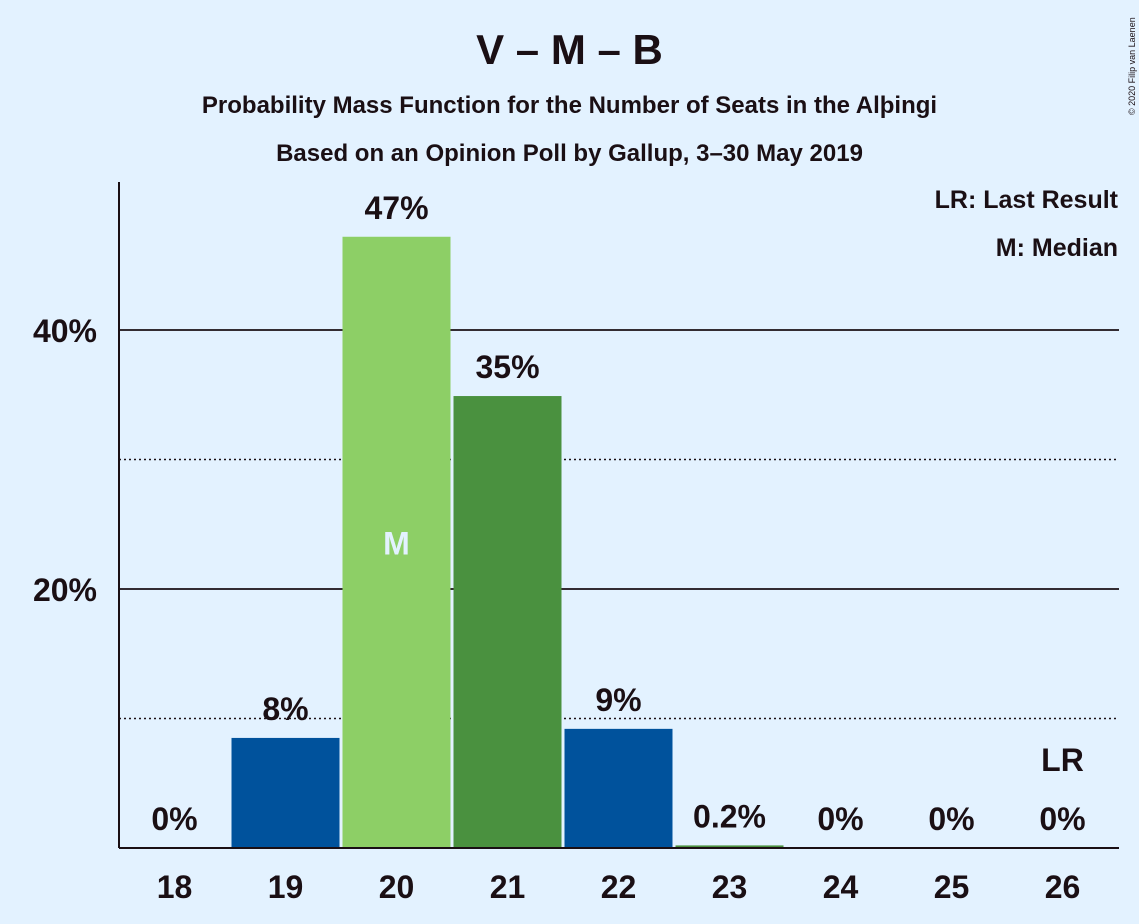 This screenshot has width=1139, height=924. I want to click on data-label: 0.2%, so click(729, 816).